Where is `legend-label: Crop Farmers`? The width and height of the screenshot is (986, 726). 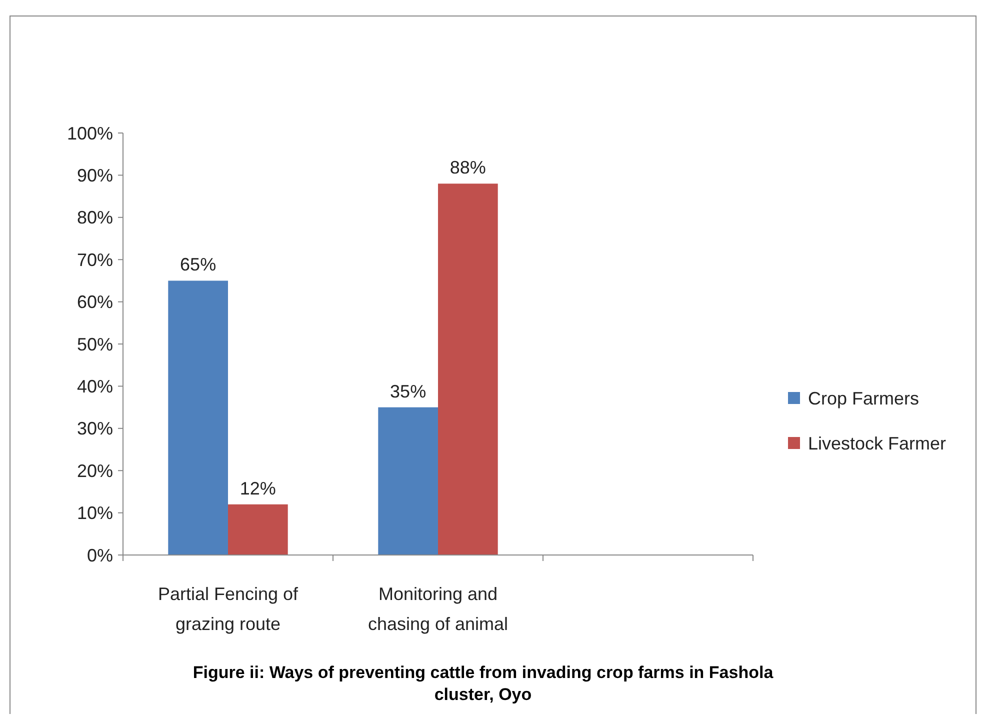 legend-label: Crop Farmers is located at coordinates (864, 398).